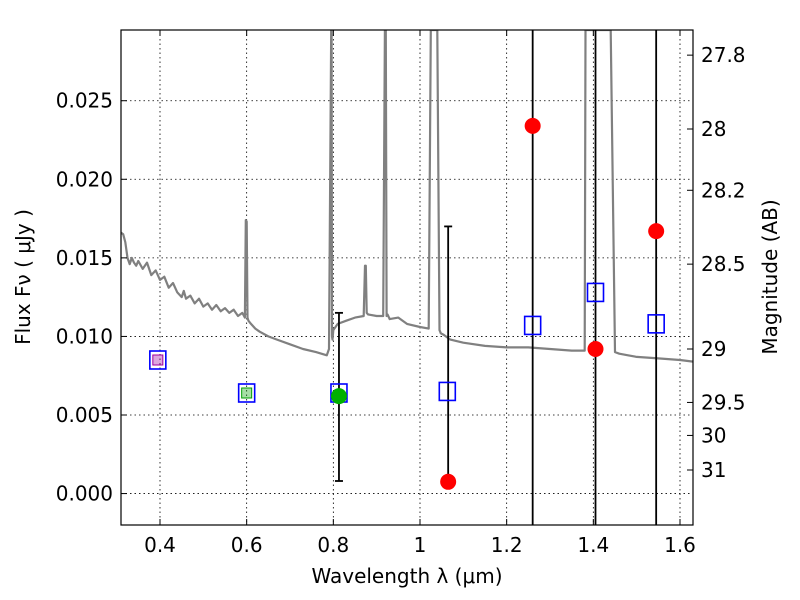 This screenshot has width=800, height=600. Describe the element at coordinates (680, 545) in the screenshot. I see `x-tick-label: 1.6` at that location.